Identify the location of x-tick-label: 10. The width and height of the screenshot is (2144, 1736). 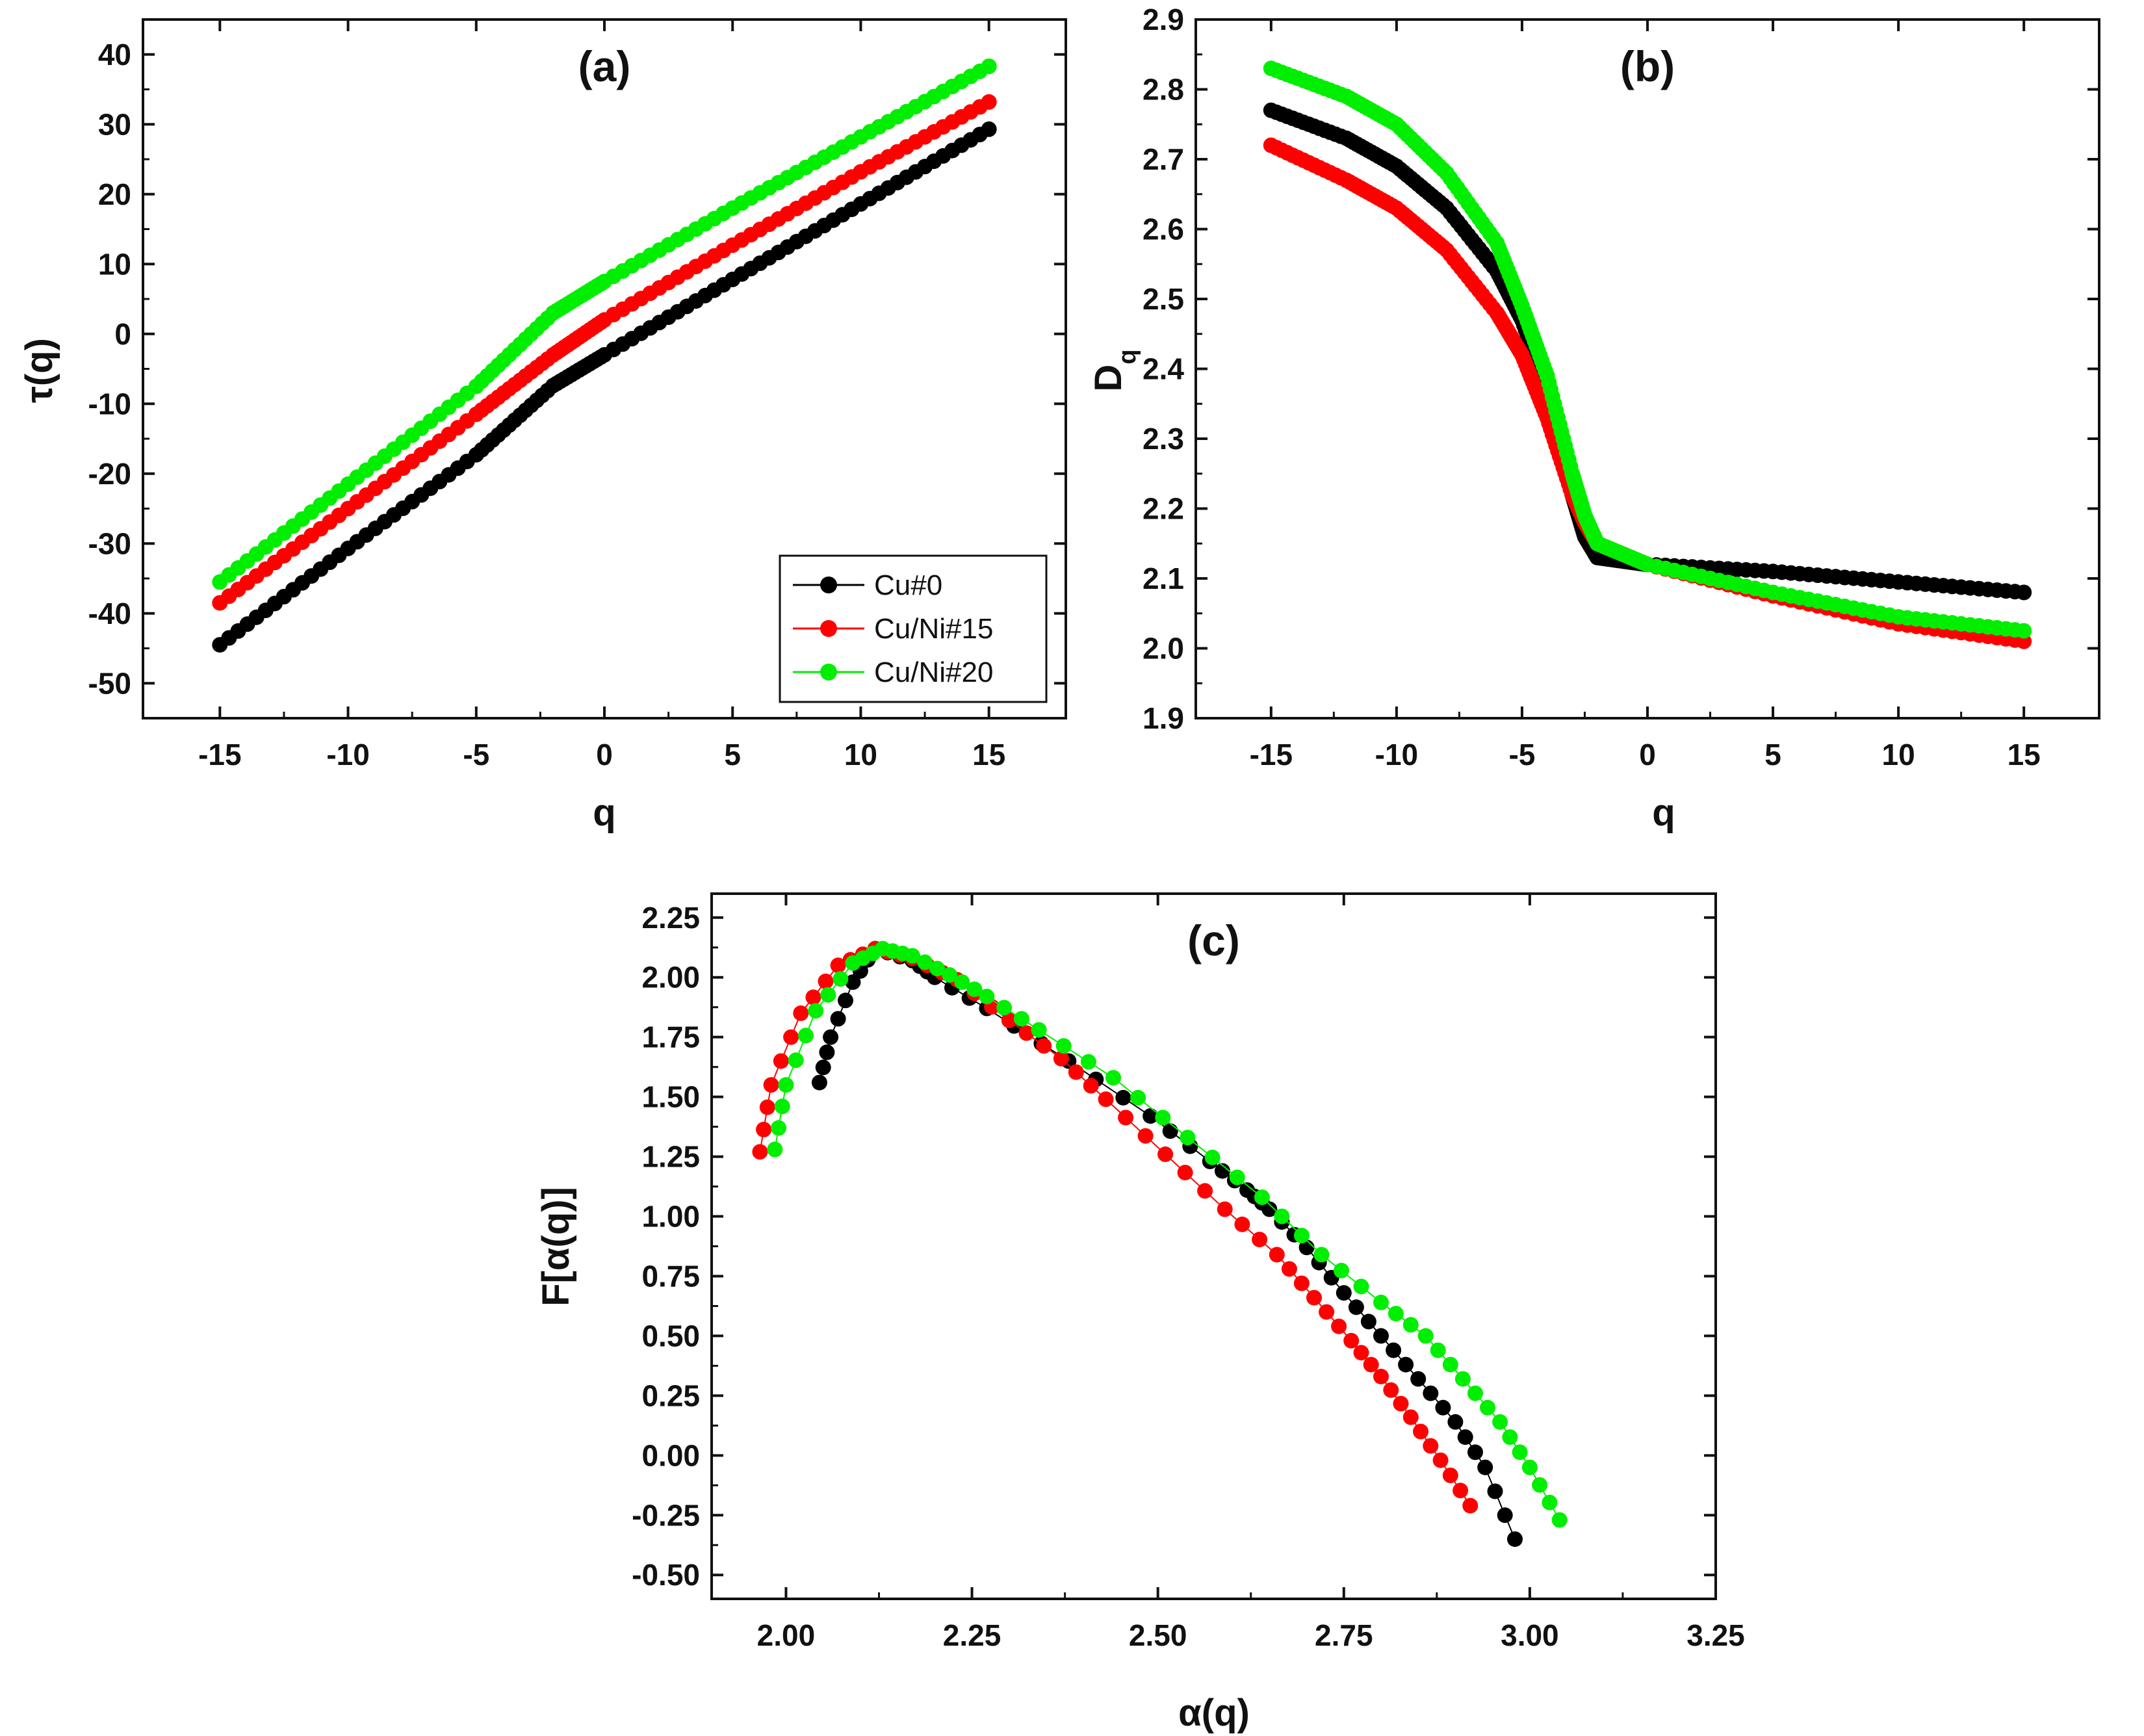
(860, 754).